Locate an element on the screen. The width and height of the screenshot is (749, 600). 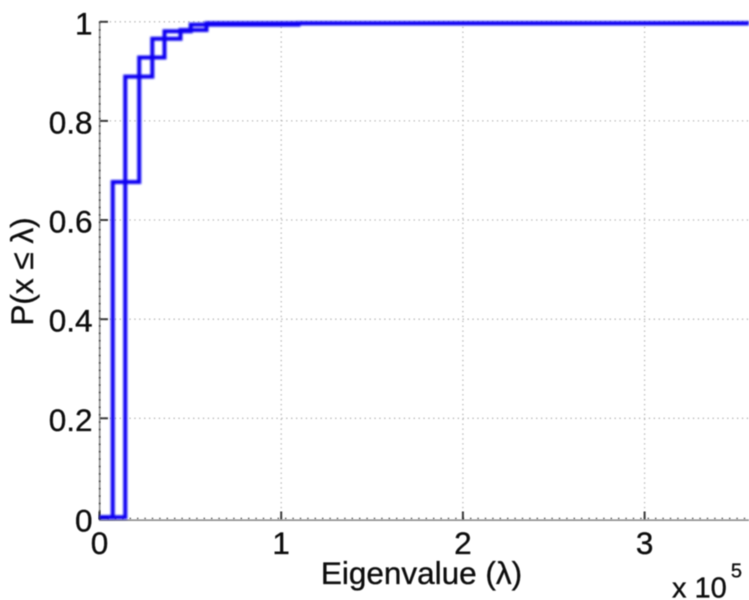
svg-text: 0.8 is located at coordinates (71, 123).